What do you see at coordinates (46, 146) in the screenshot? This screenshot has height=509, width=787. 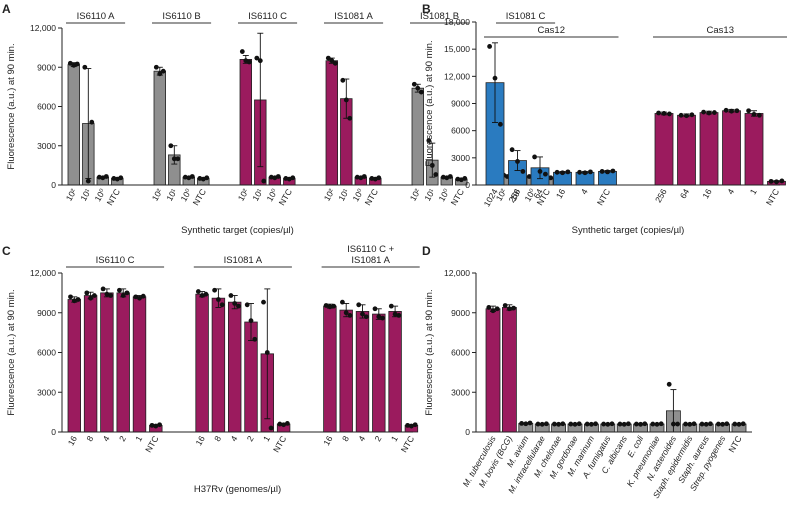 I see `panel-a-y-tick-label: 3000` at bounding box center [46, 146].